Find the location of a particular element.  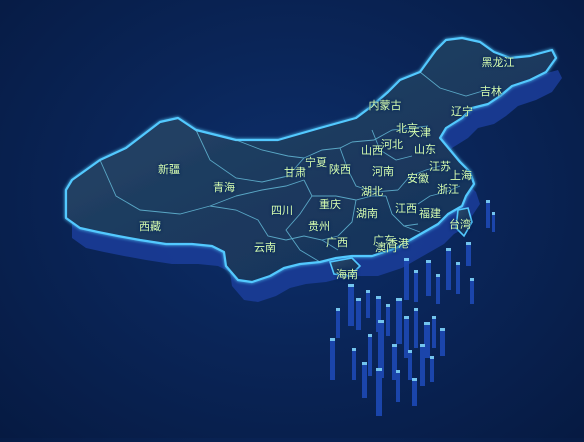

taiwan-region is located at coordinates (464, 222).